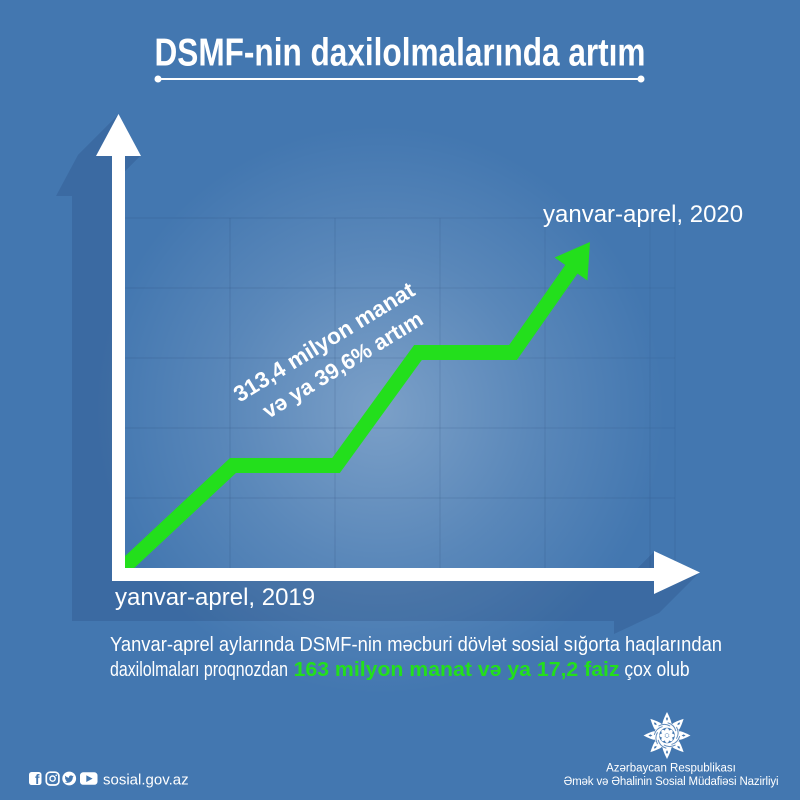  Describe the element at coordinates (37, 779) in the screenshot. I see `svg-text: f` at that location.